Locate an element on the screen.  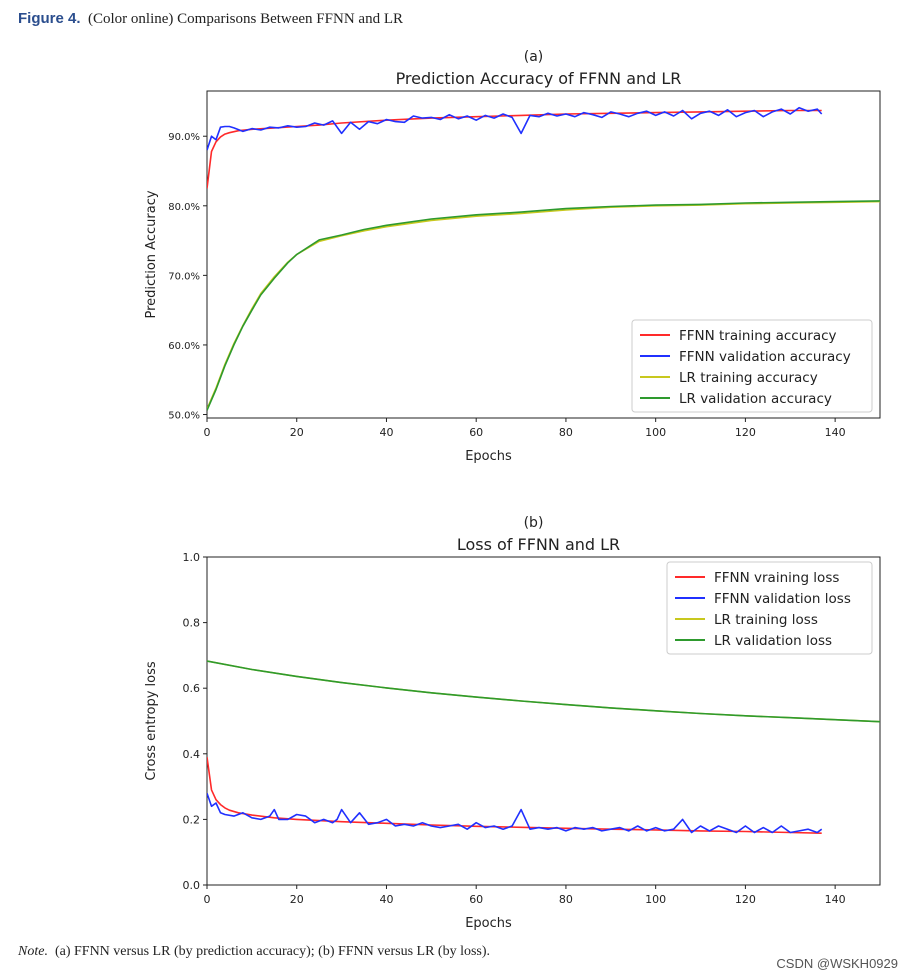
watermark: CSDN @WSKH0929 is located at coordinates (837, 963).